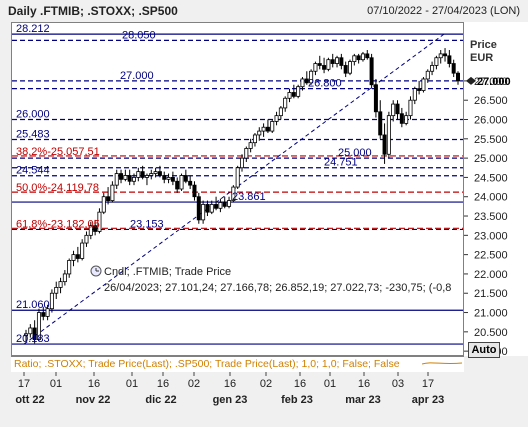 This screenshot has height=427, width=528. What do you see at coordinates (491, 294) in the screenshot?
I see `y-tick-label: 21.500` at bounding box center [491, 294].